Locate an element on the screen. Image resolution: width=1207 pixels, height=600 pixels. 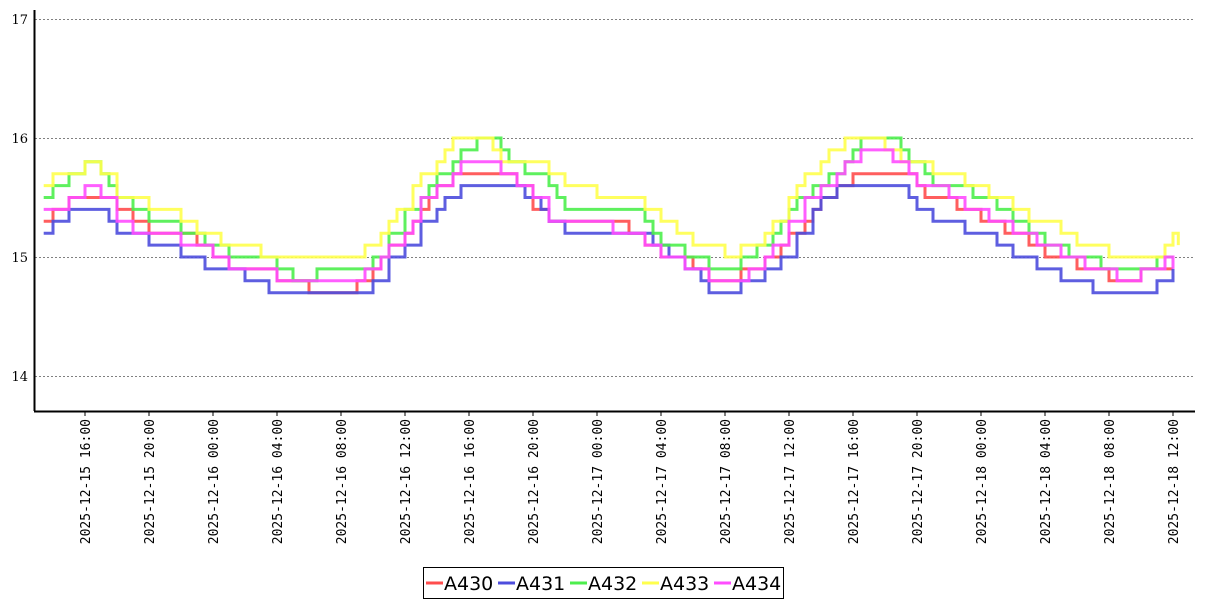
x-tick-label: 2025-12-17 12:00 is located at coordinates (790, 481).